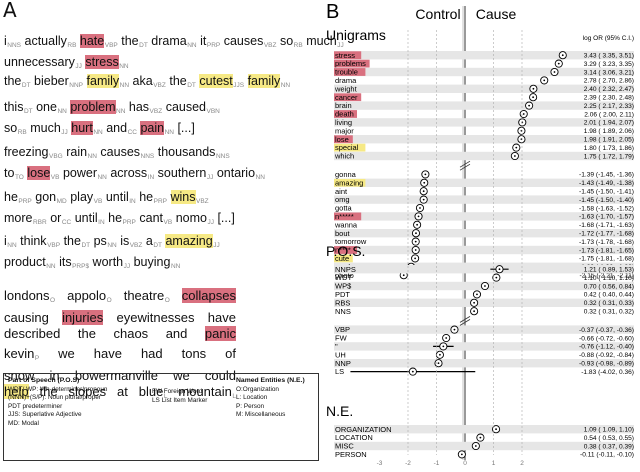 The image size is (640, 472). What do you see at coordinates (33, 241) in the screenshot?
I see `token-word: think` at bounding box center [33, 241].